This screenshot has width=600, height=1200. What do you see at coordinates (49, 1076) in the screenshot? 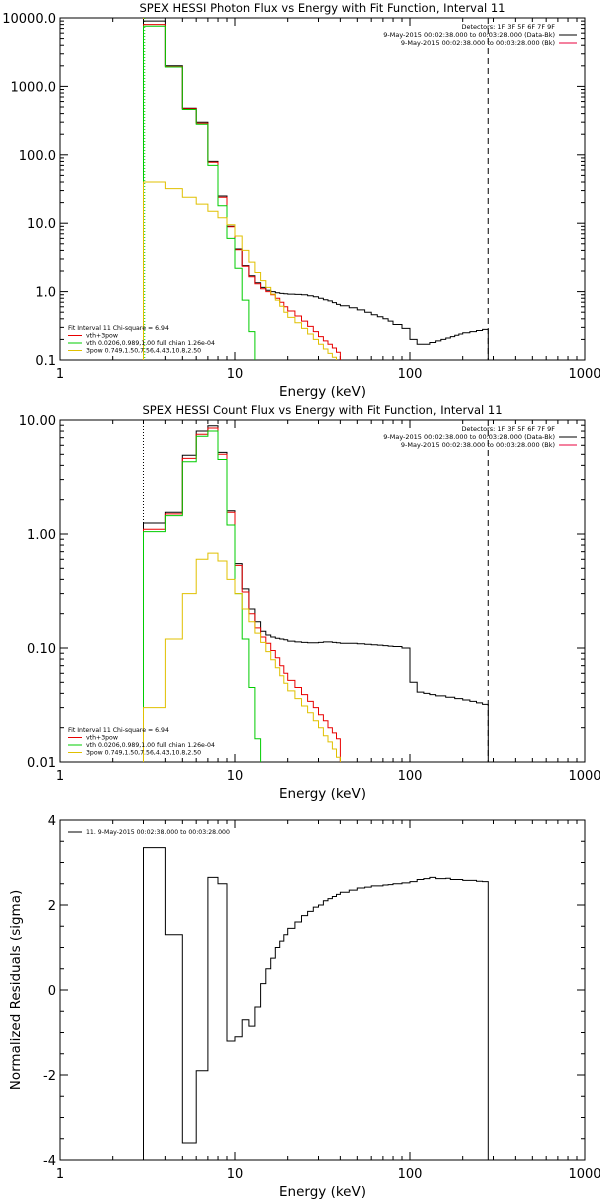
I see `y-tick-label: -2` at bounding box center [49, 1076].